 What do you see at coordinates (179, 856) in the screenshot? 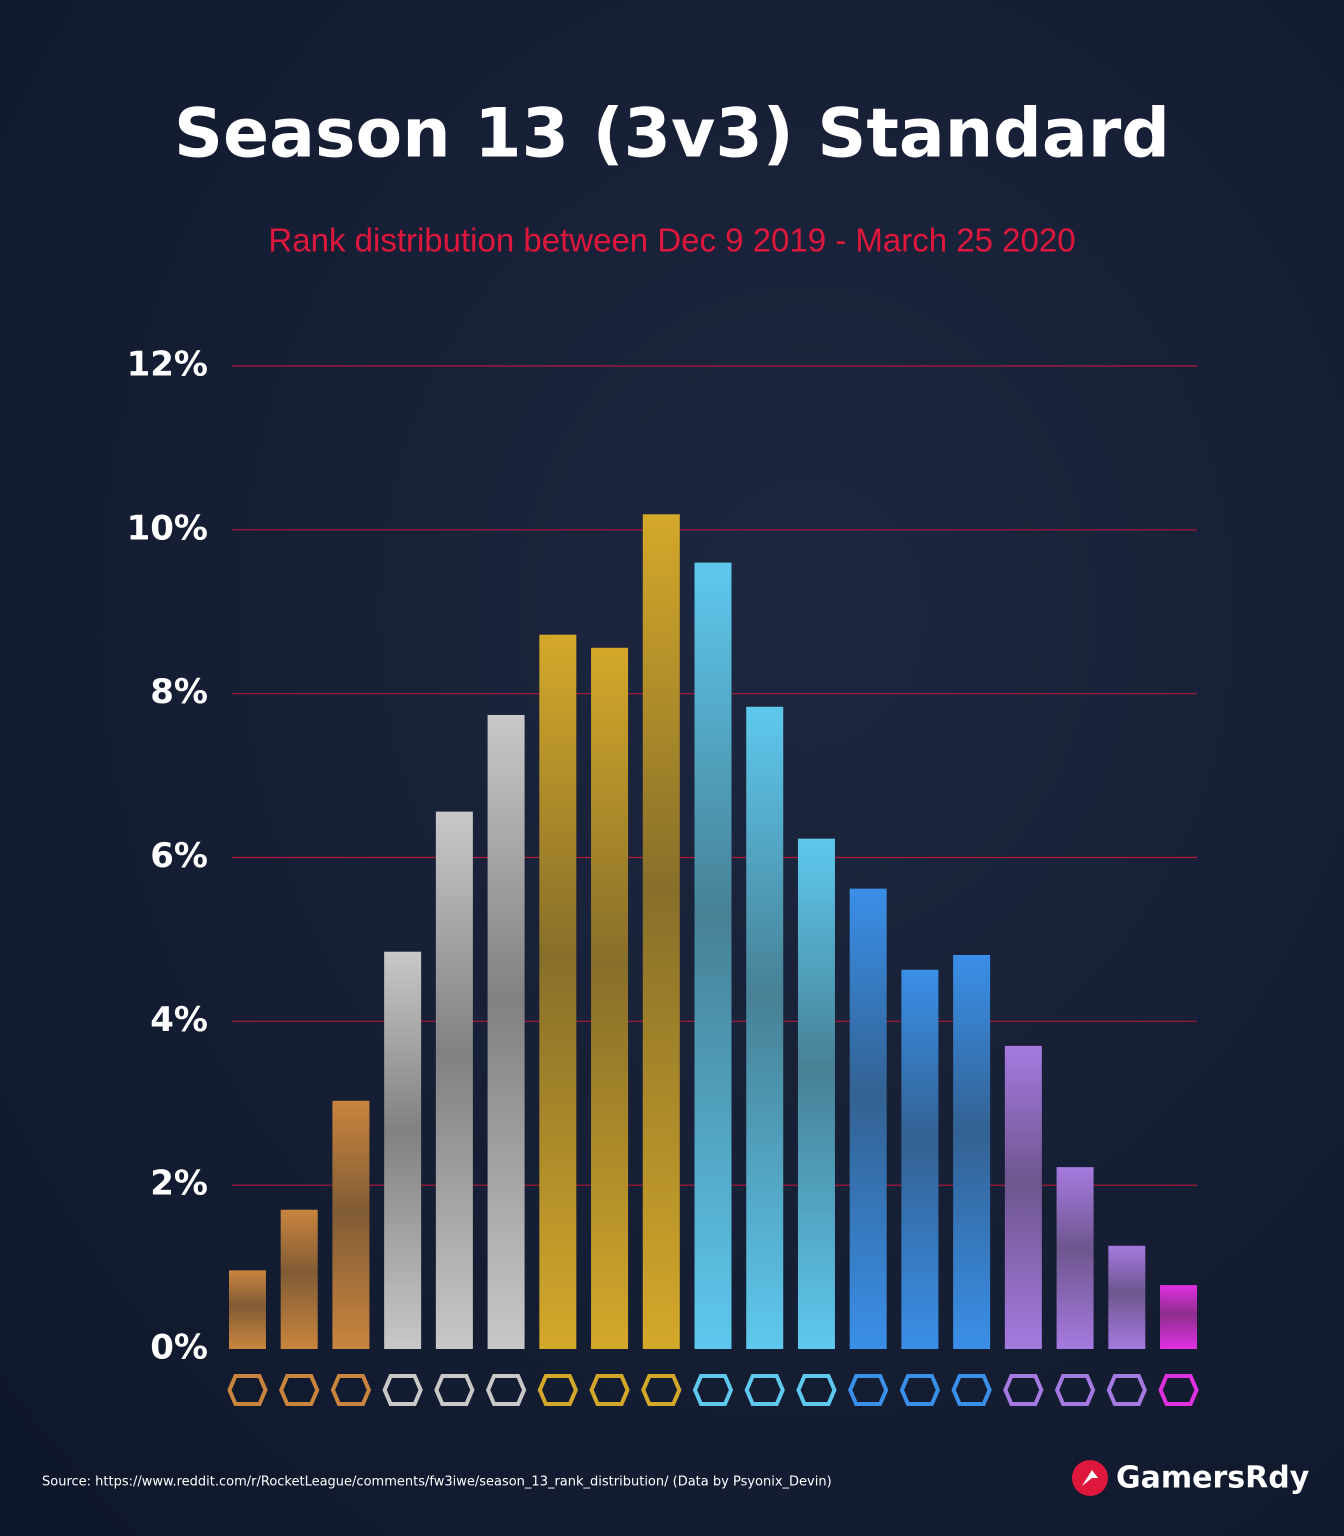
I see `y-tick-label: 6%` at bounding box center [179, 856].